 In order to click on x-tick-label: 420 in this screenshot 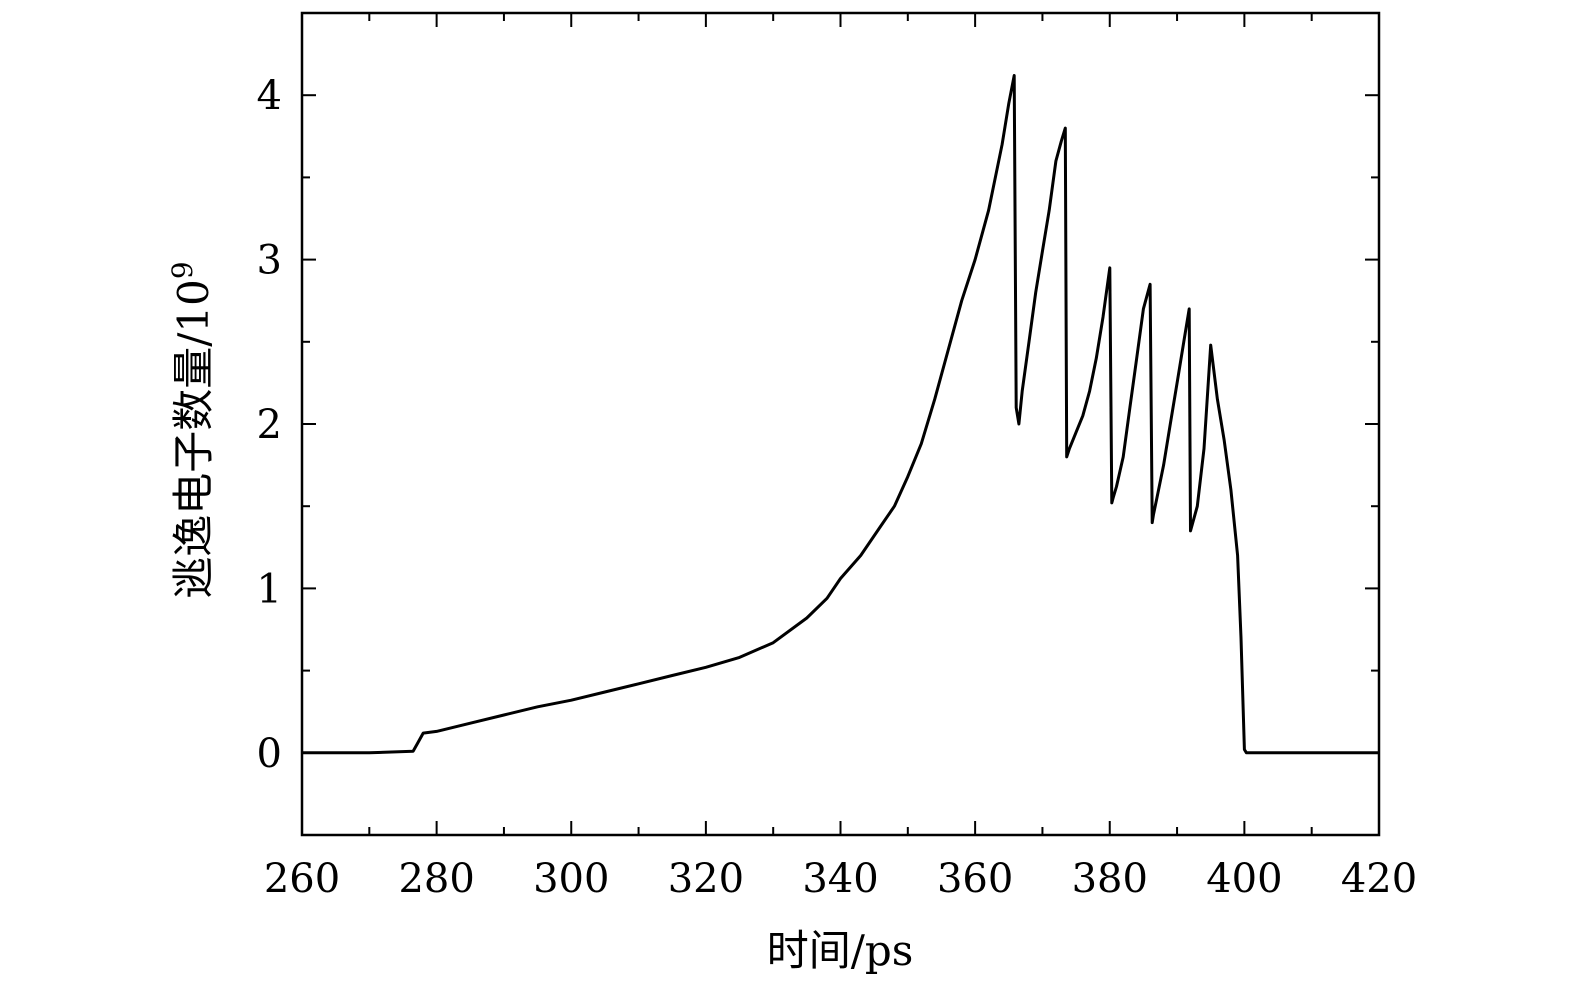, I will do `click(1379, 879)`.